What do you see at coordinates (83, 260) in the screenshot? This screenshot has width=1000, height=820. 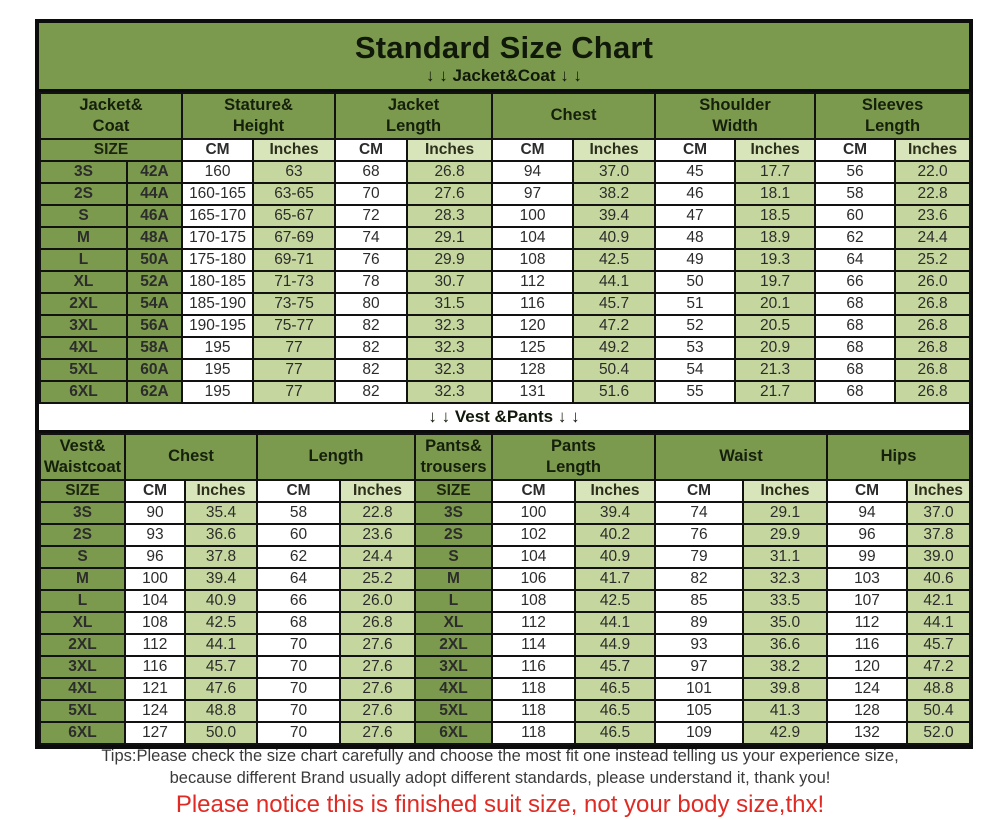 I see `size-label-cell: L` at bounding box center [83, 260].